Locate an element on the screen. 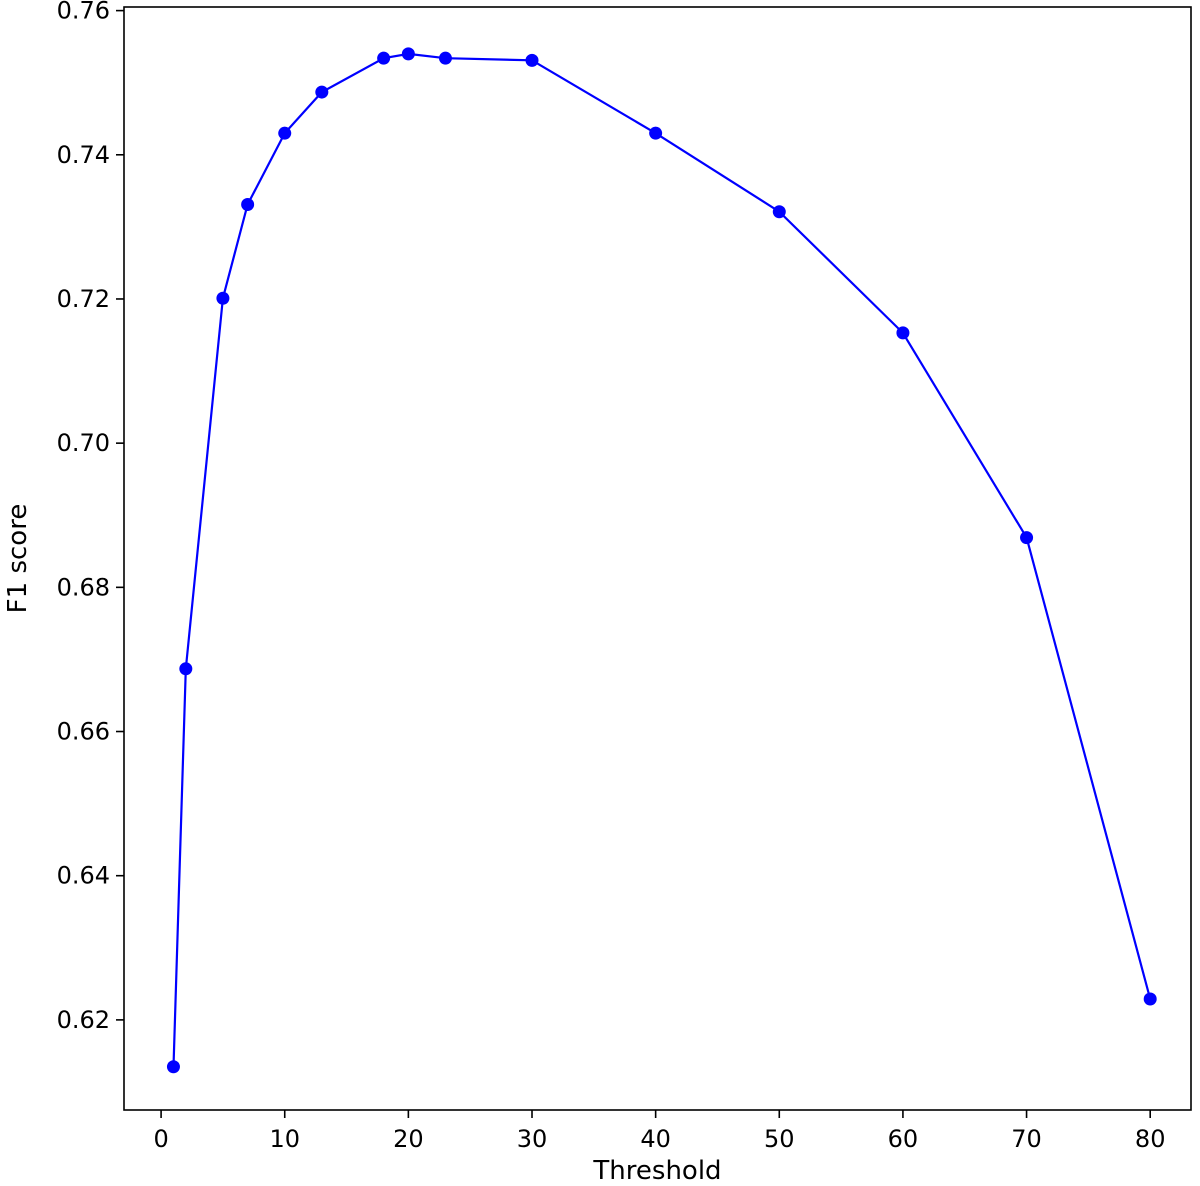 This screenshot has height=1186, width=1200. x-tick-label: 60 is located at coordinates (903, 1139).